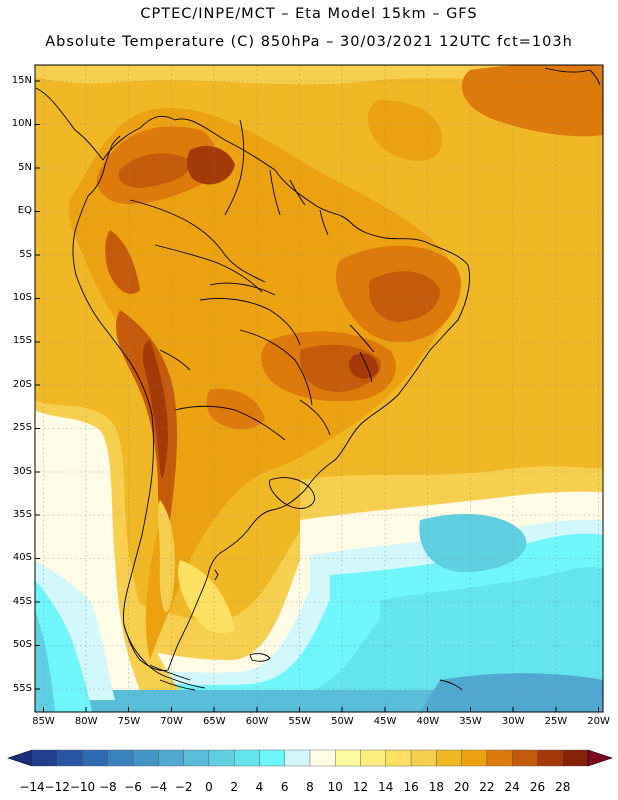  Describe the element at coordinates (22, 297) in the screenshot. I see `lat-label: 10S` at that location.